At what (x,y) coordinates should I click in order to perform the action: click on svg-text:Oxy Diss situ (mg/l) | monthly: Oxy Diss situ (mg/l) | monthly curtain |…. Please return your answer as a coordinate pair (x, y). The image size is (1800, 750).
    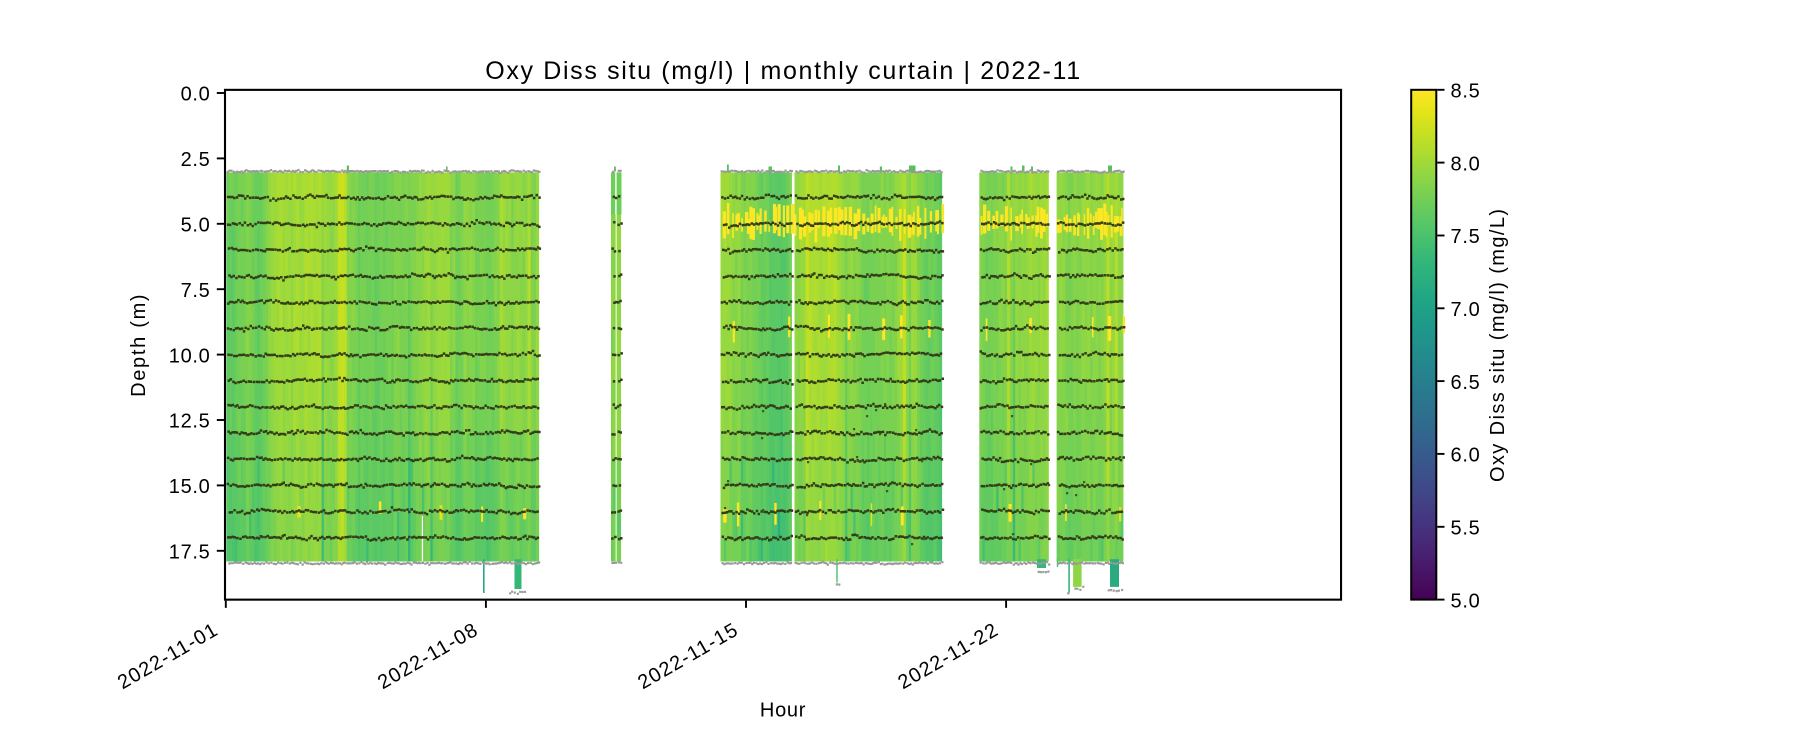
    Looking at the image, I should click on (783, 71).